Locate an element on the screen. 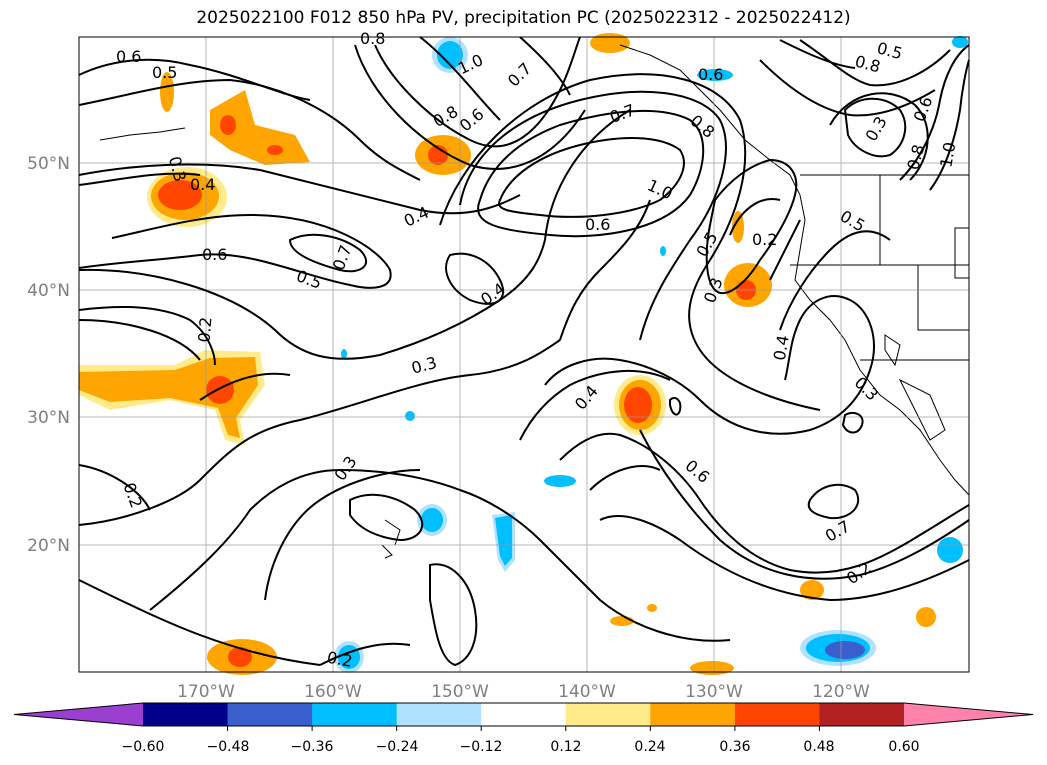 The image size is (1047, 765). lon-label: 170°W is located at coordinates (206, 692).